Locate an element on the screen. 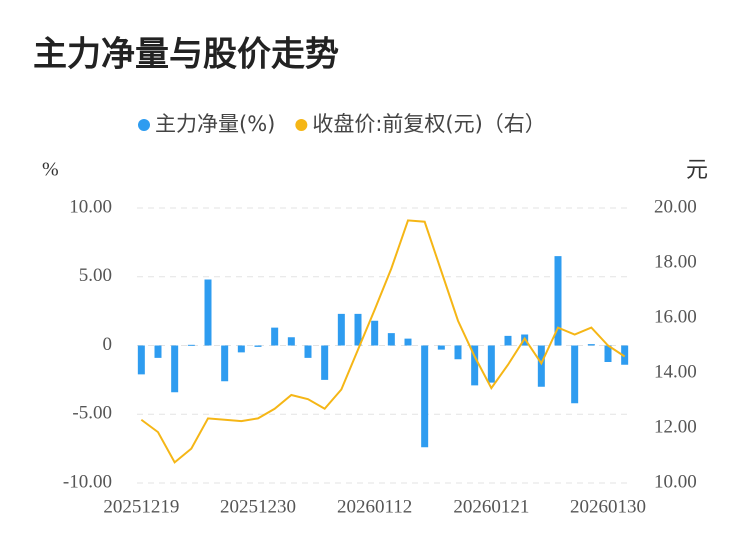 The image size is (750, 558). y2-tick-label: 10.00 is located at coordinates (675, 481).